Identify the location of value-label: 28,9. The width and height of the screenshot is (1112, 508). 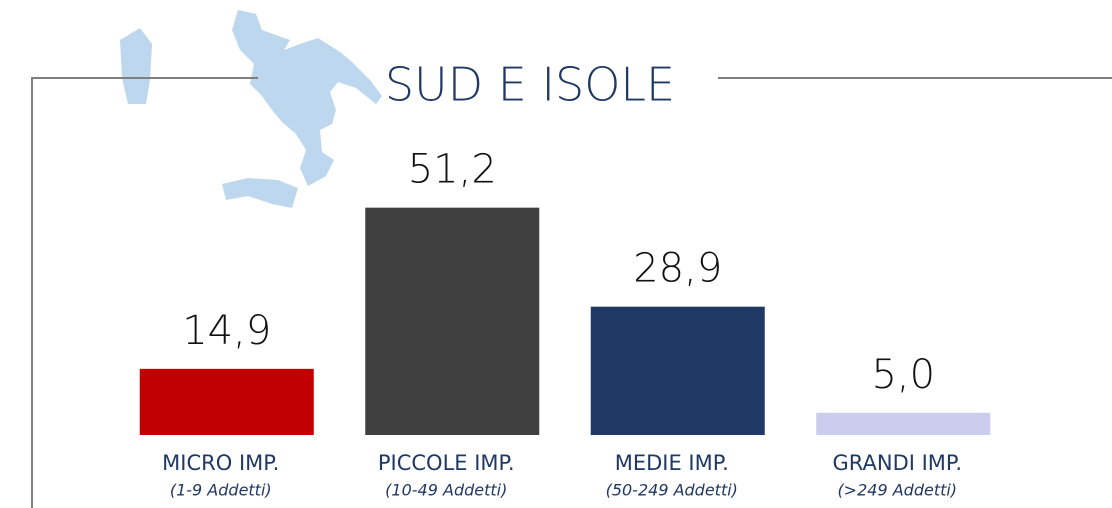
(677, 269).